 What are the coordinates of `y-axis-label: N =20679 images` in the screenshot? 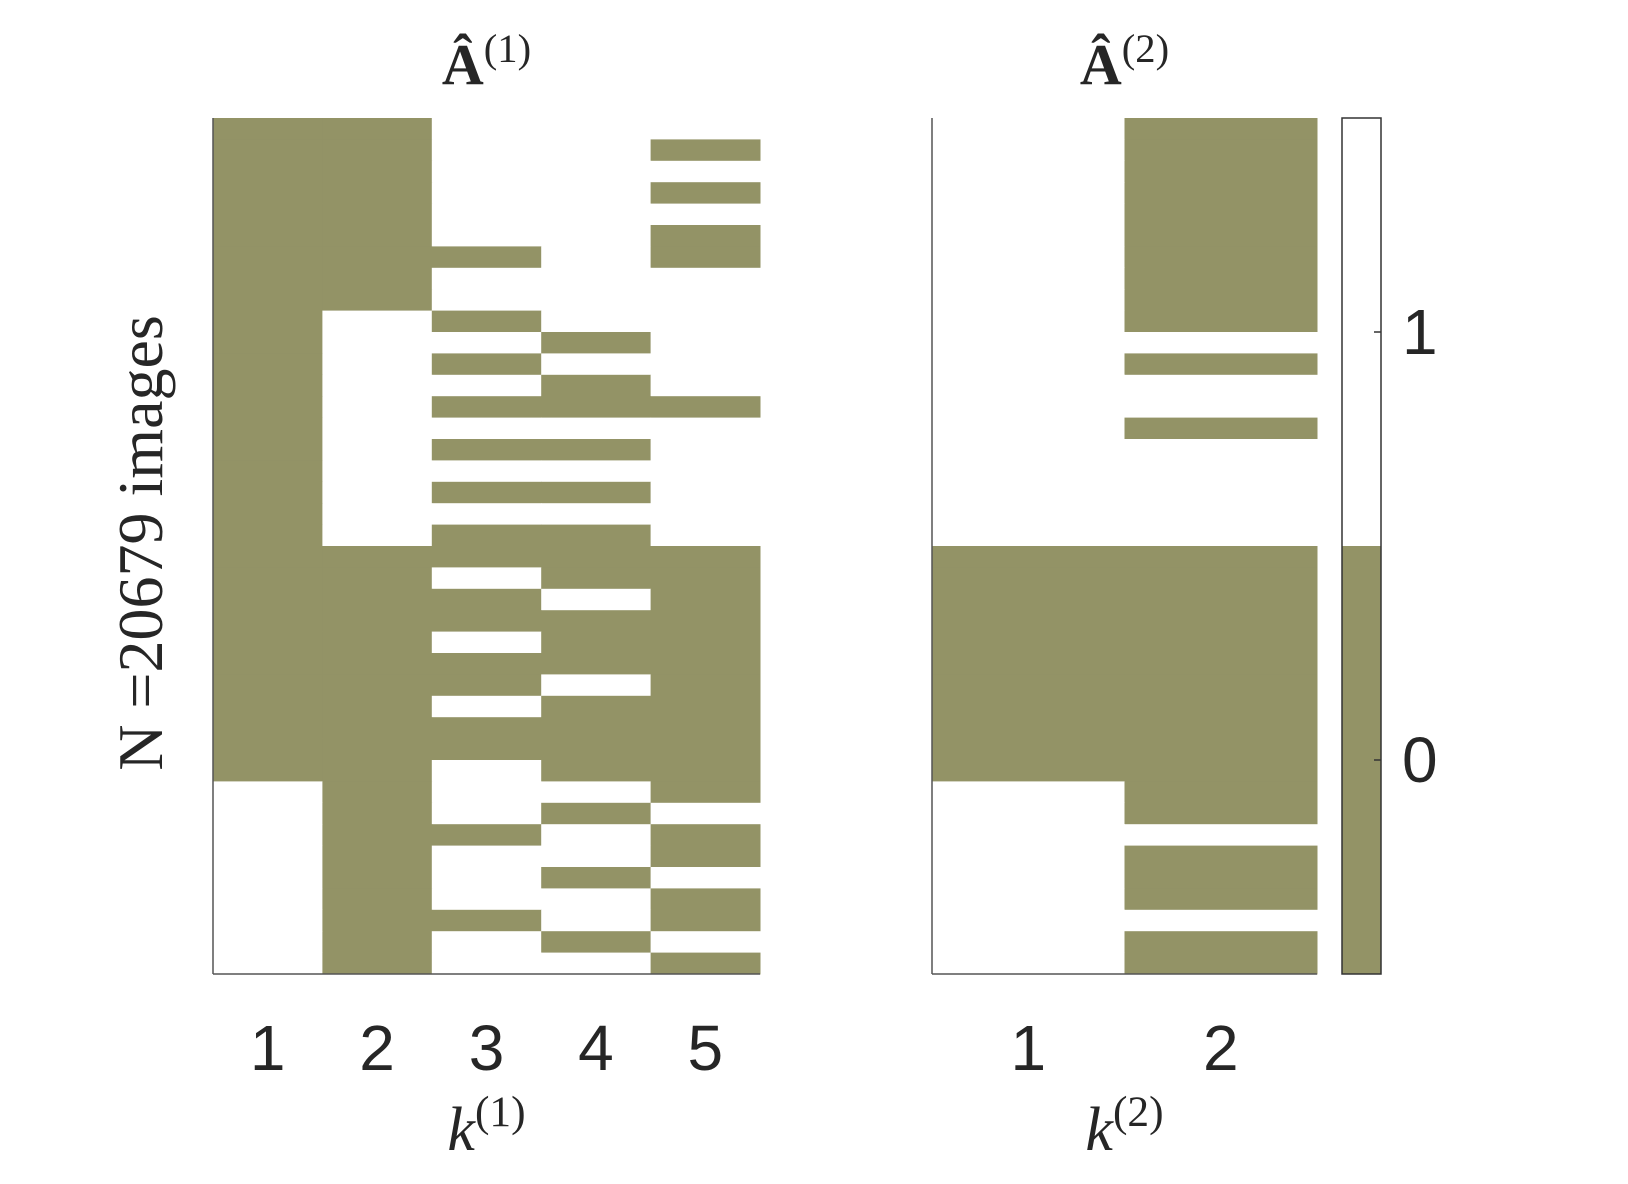 It's located at (140, 543).